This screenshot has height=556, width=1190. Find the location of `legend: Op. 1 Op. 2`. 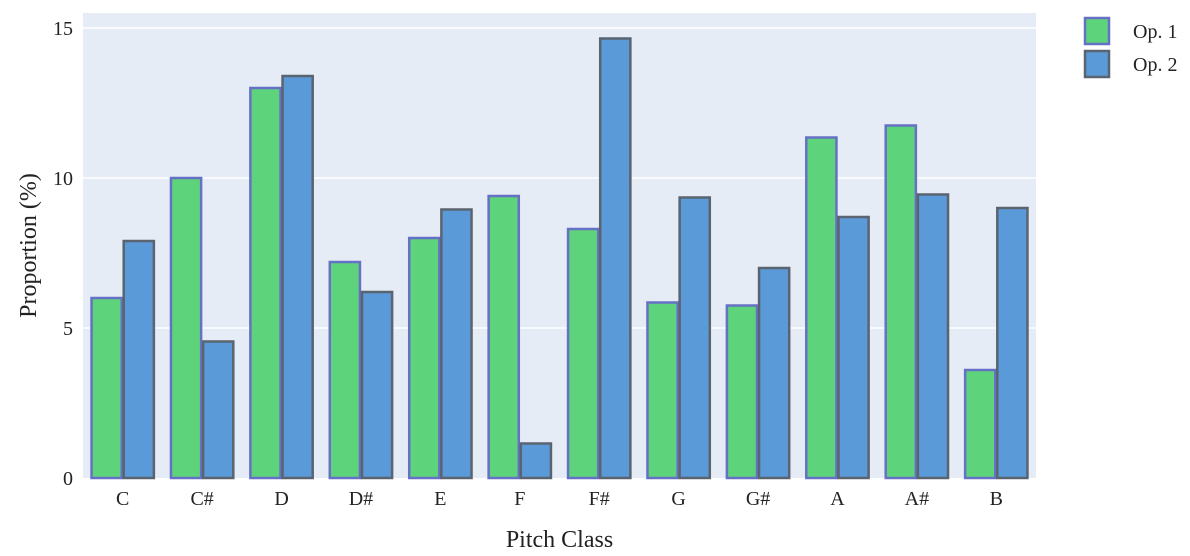

legend: Op. 1 Op. 2 is located at coordinates (1130, 47).